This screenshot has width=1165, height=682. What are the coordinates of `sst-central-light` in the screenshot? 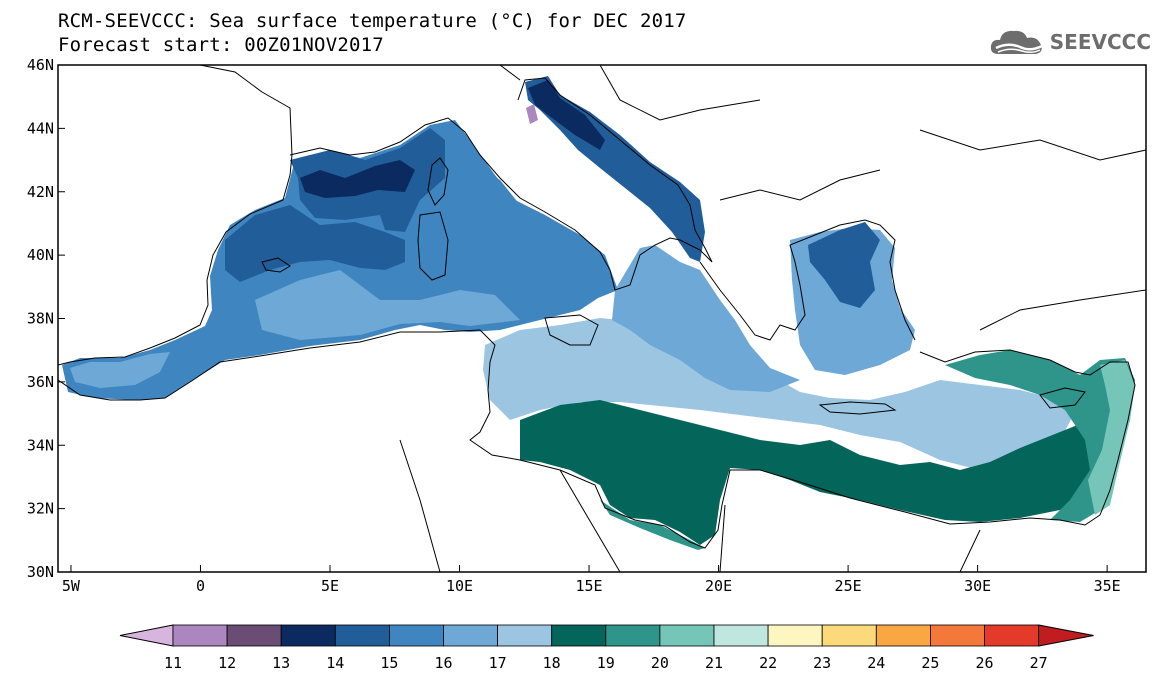 It's located at (779, 394).